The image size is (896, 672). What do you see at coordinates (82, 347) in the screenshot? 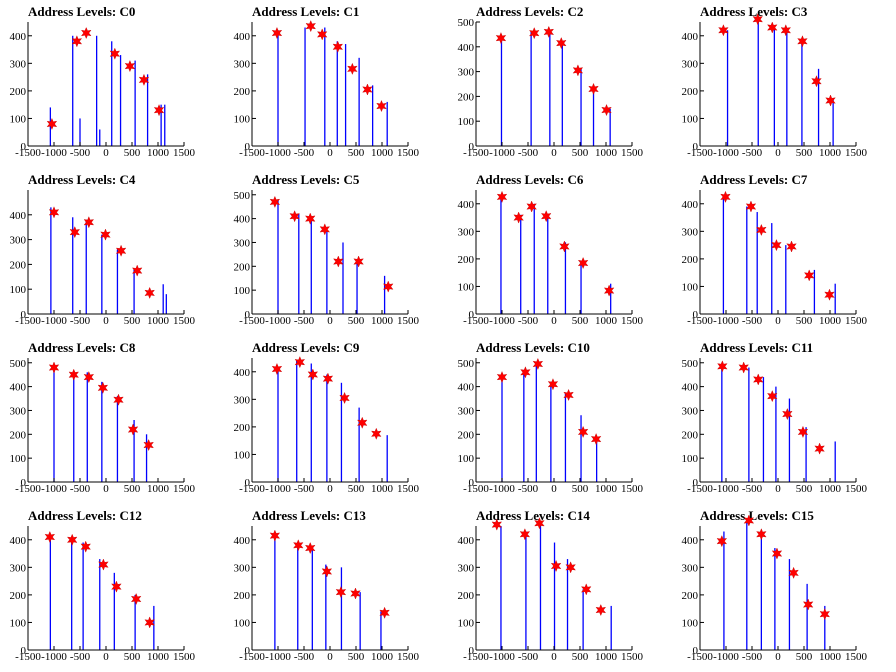
I see `chart-title: Address Levels: C8` at bounding box center [82, 347].